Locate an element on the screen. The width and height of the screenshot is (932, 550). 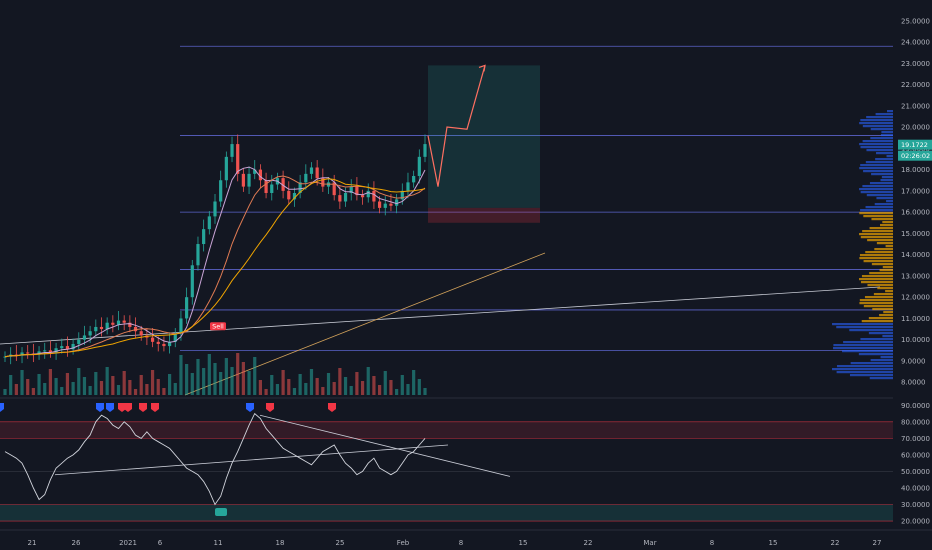
last-price-label: 19.1722 is located at coordinates (914, 145).